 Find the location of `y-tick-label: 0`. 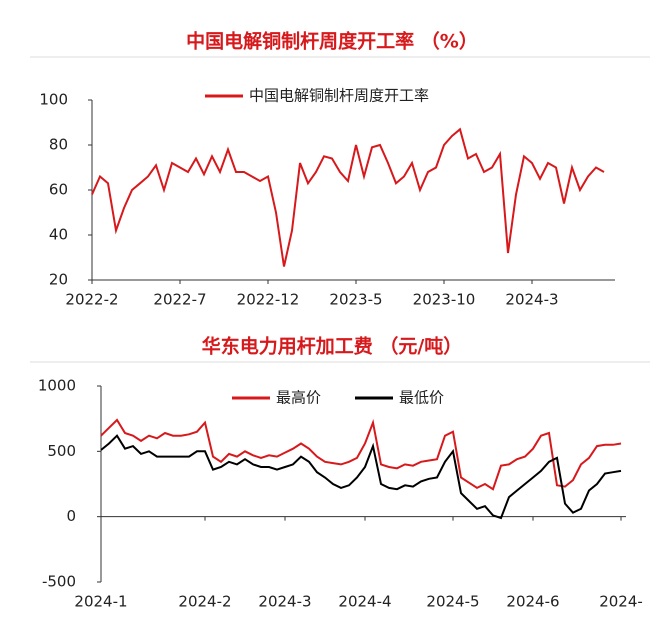

y-tick-label: 0 is located at coordinates (71, 516).